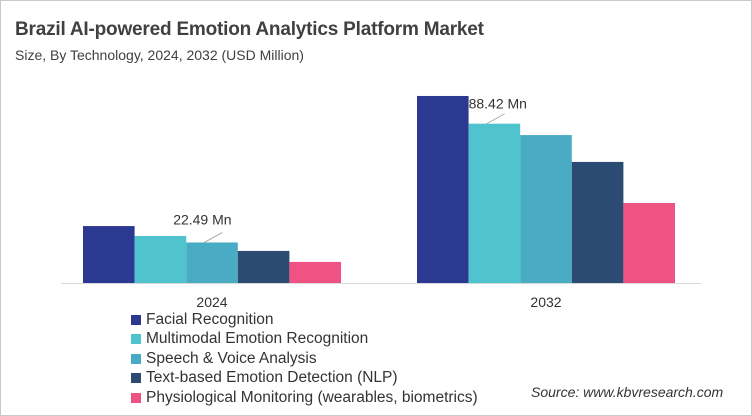 This screenshot has width=752, height=416. Describe the element at coordinates (627, 392) in the screenshot. I see `source-note: Source: www.kbvresearch.com` at that location.